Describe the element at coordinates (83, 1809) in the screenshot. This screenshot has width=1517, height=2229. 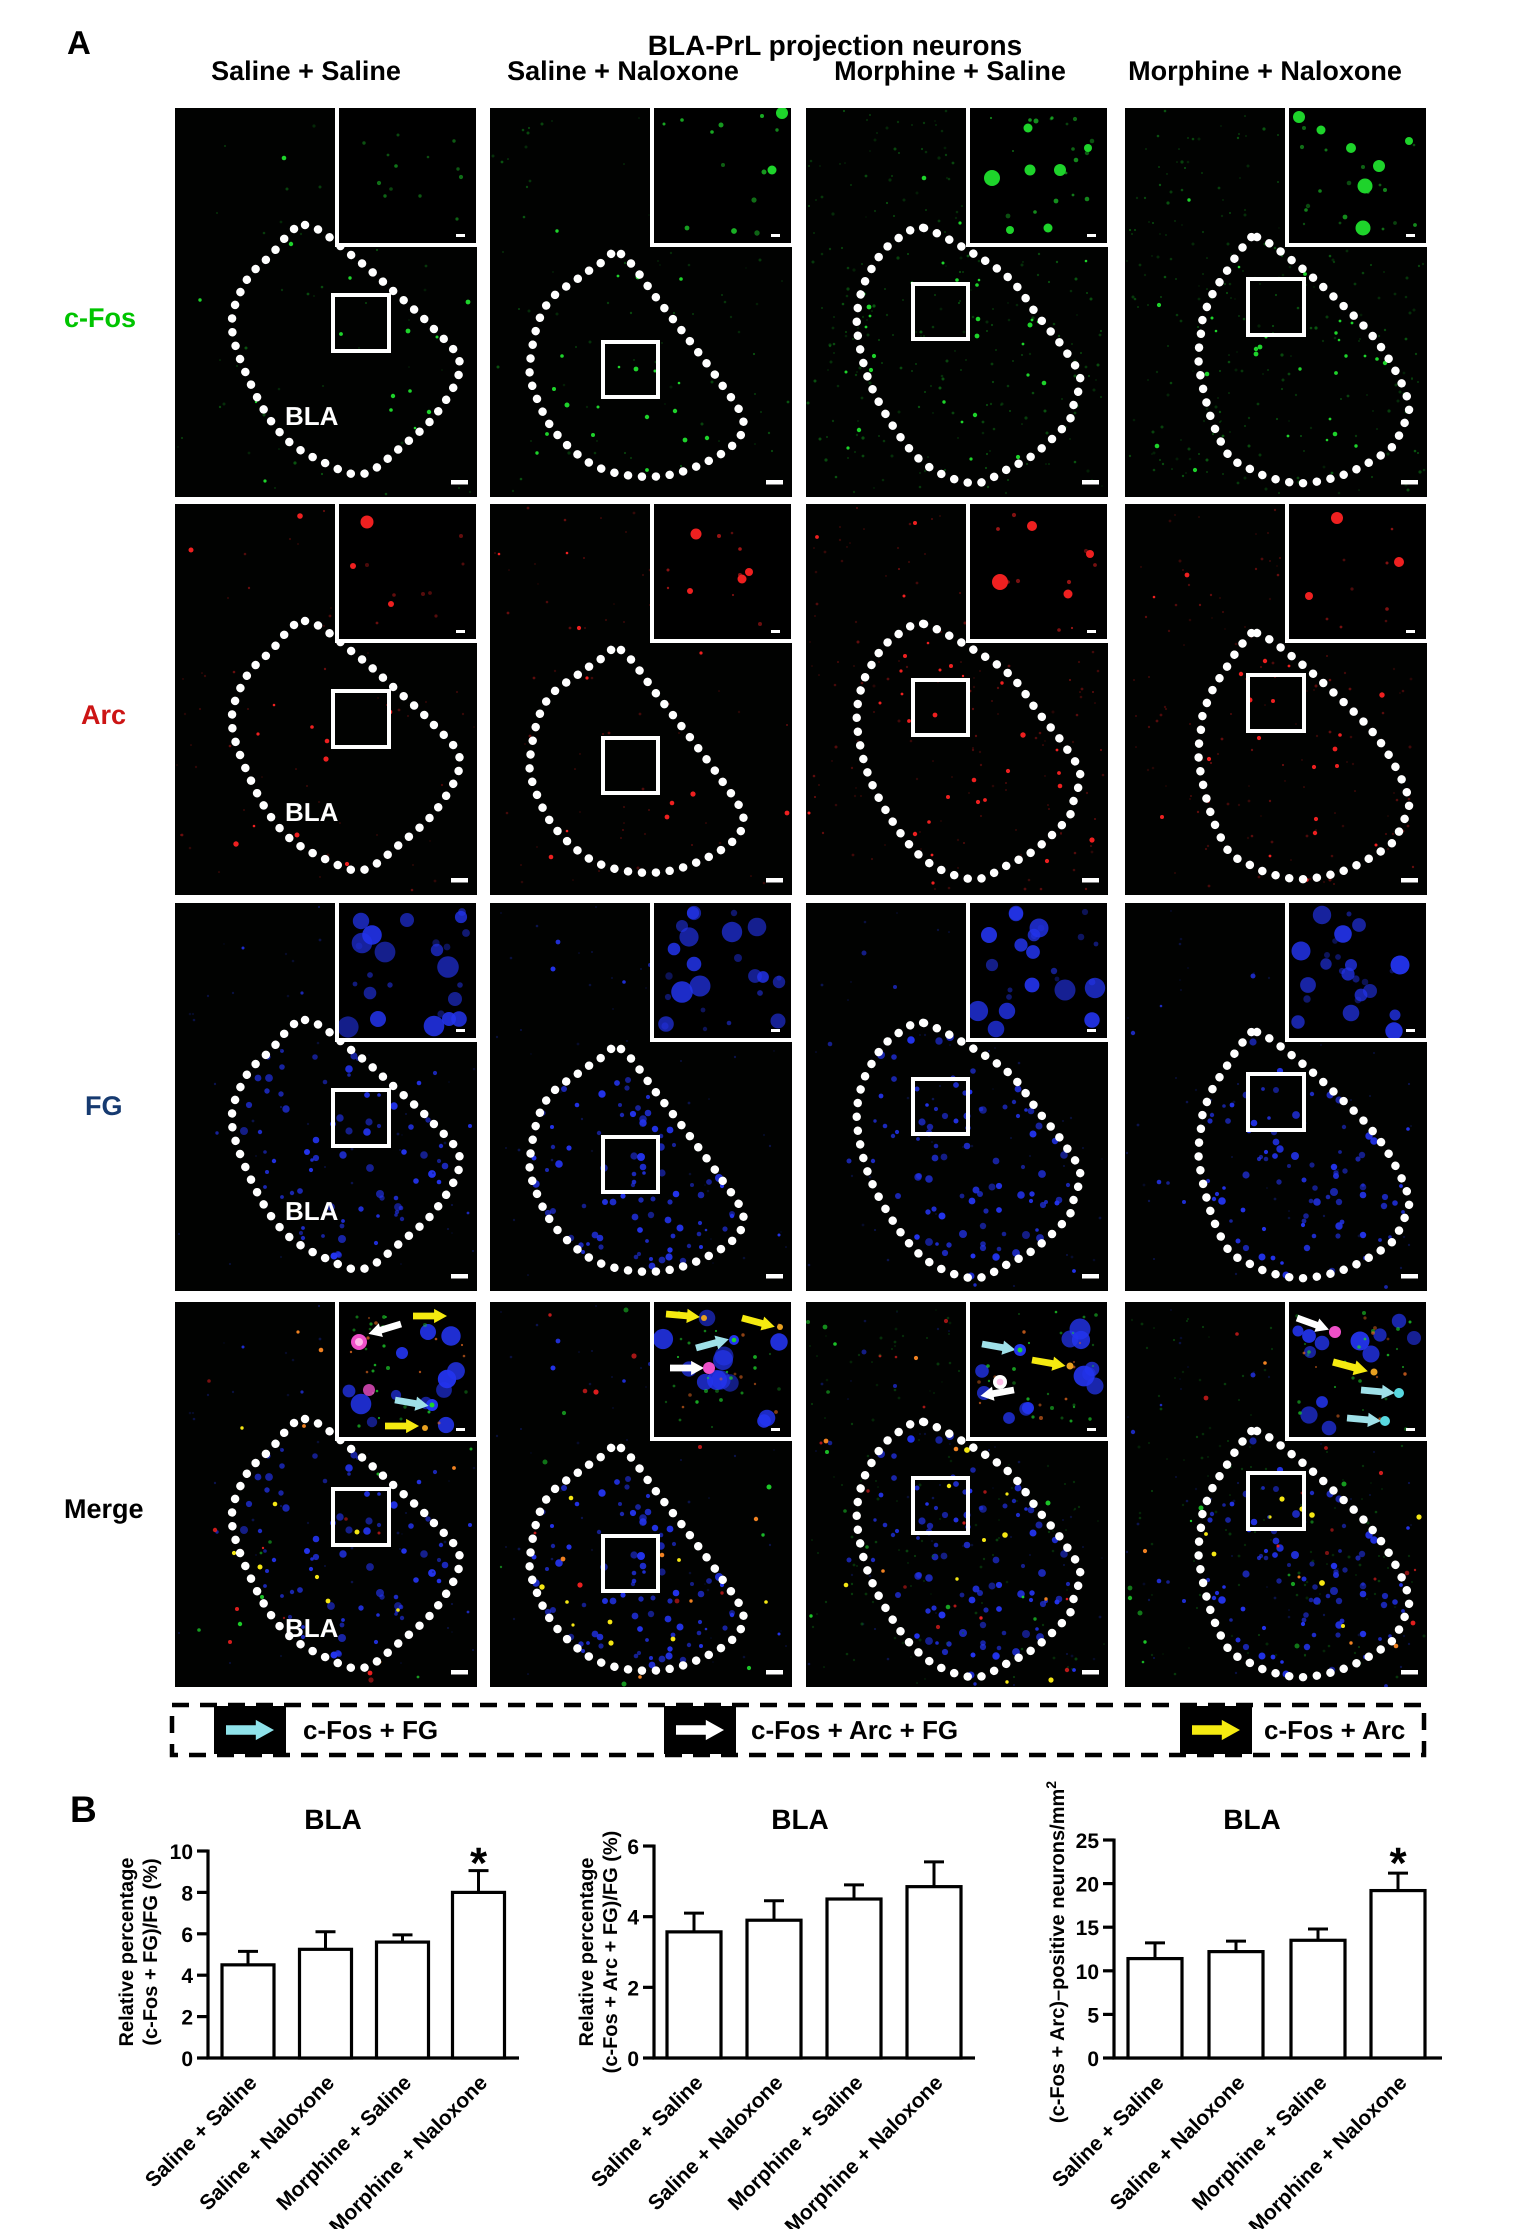
I see `svg-text: B` at that location.